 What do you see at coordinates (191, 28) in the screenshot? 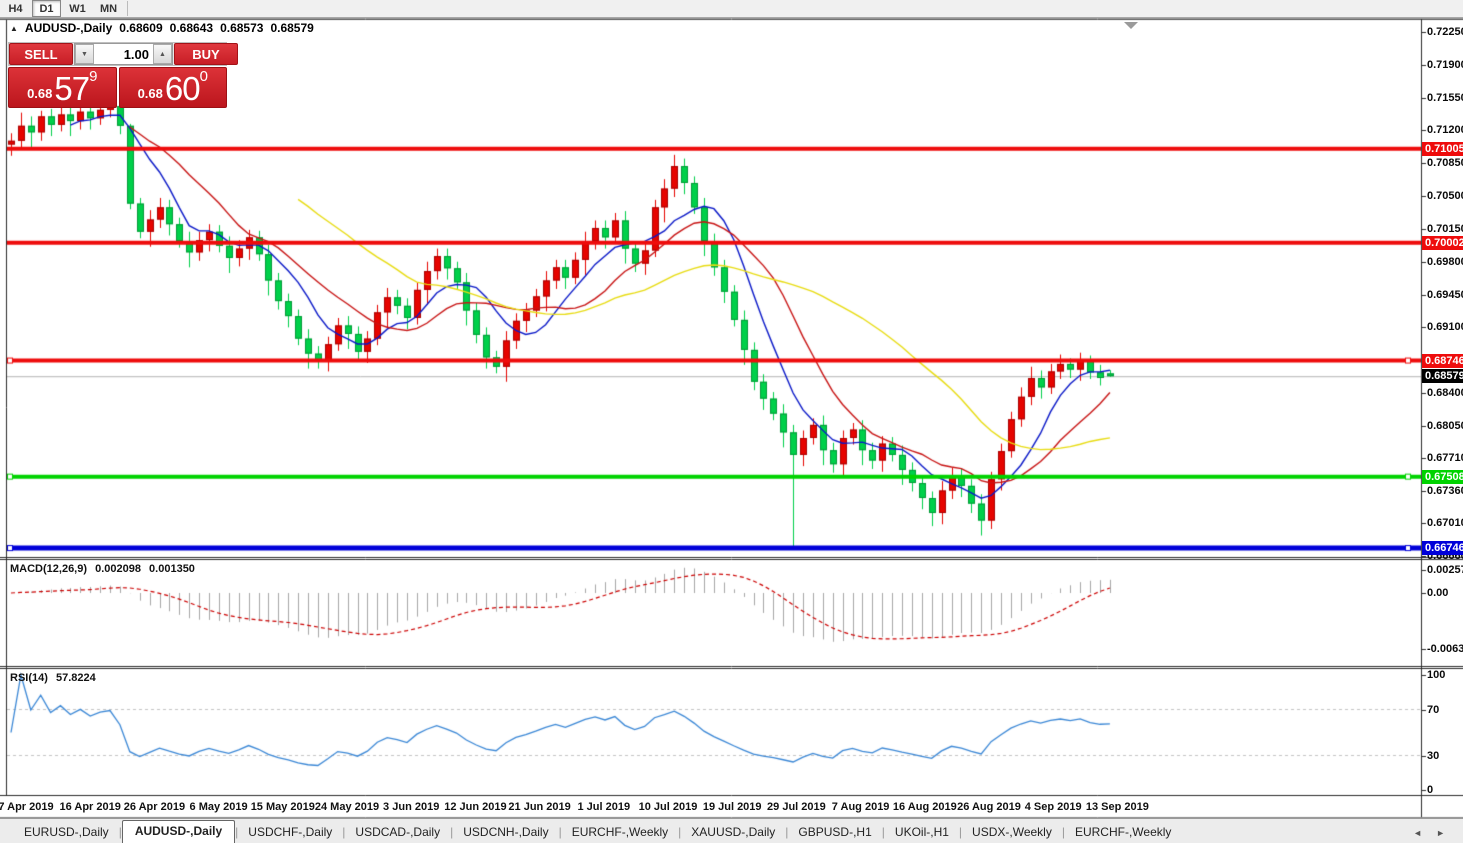
I see `quote-high: 0.68643` at bounding box center [191, 28].